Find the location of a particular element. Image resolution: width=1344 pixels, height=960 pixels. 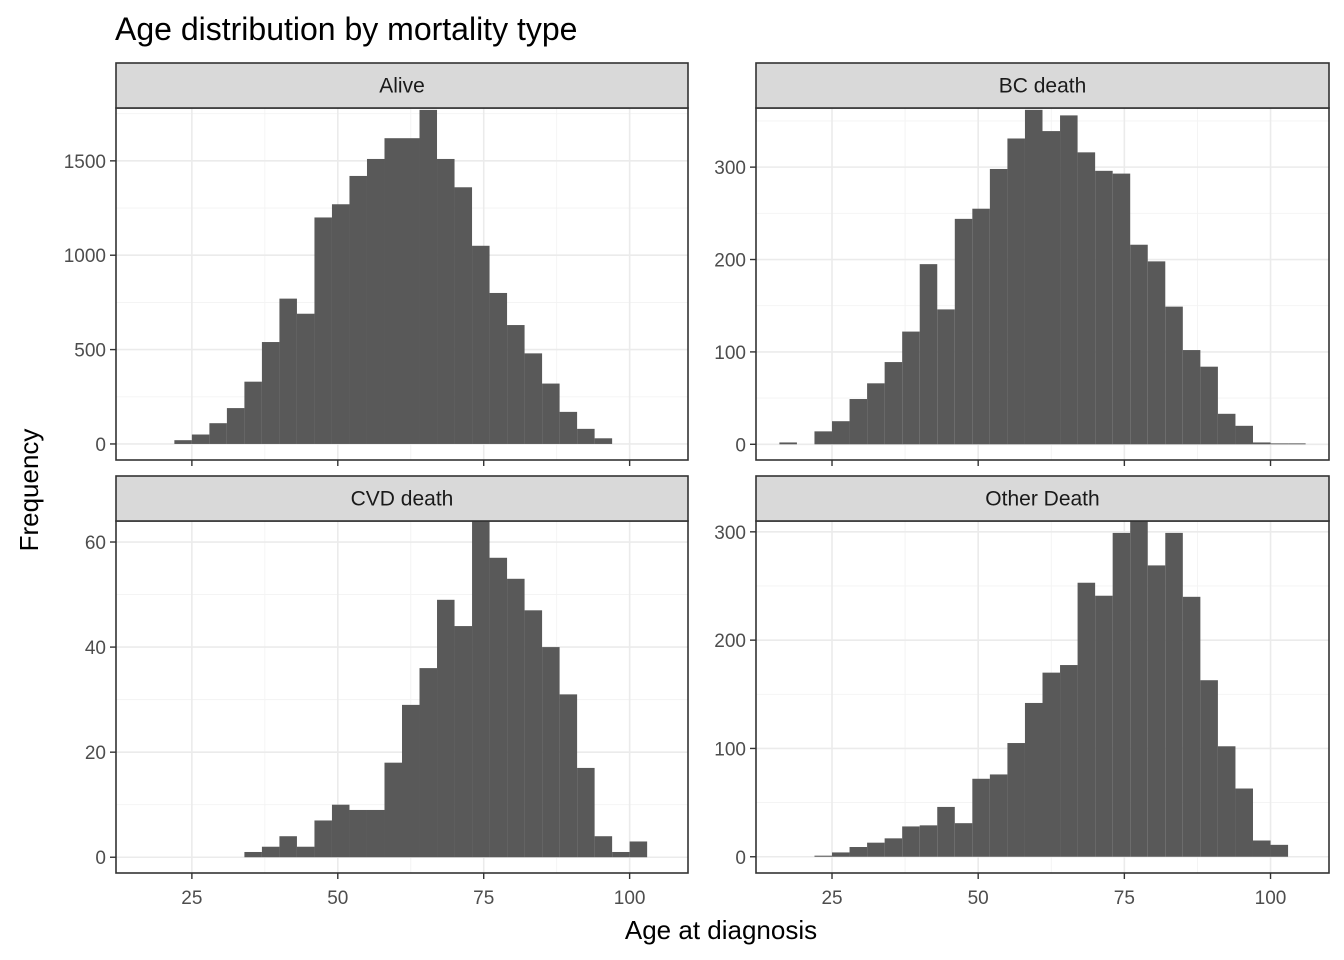

y-tick-label: 100 is located at coordinates (730, 749).